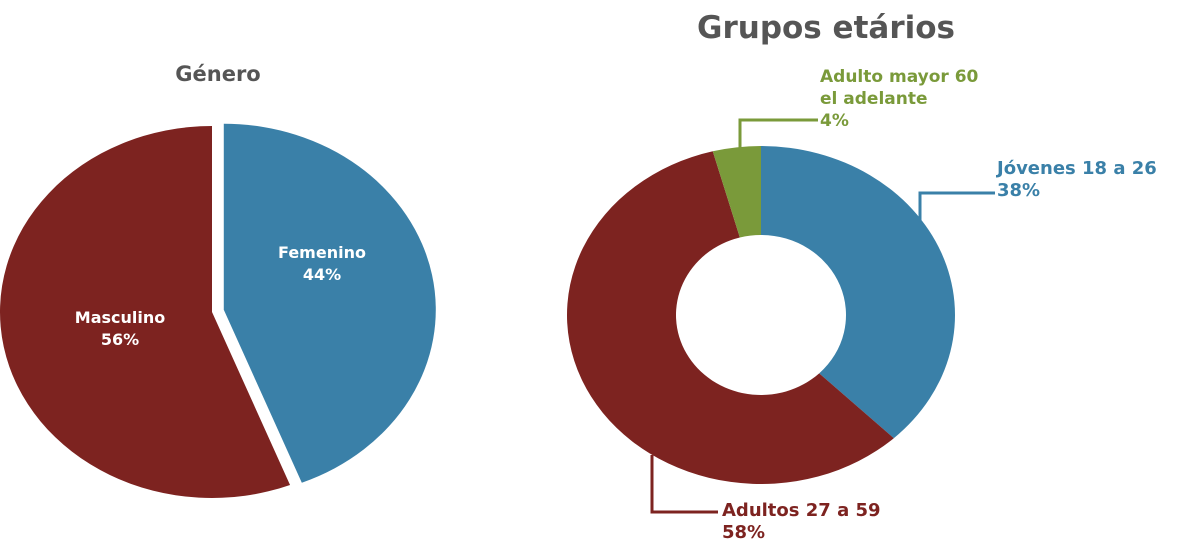  Describe the element at coordinates (322, 252) in the screenshot. I see `slice-label: Femenino` at that location.